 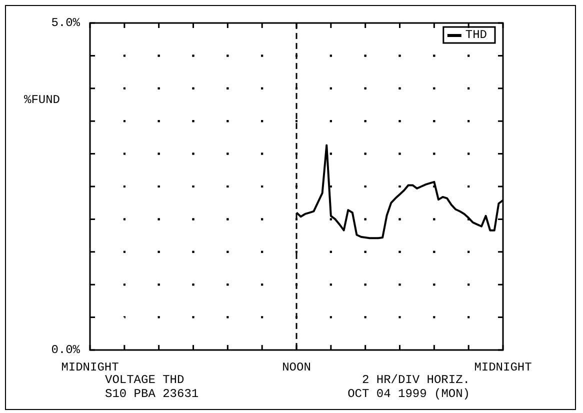 What do you see at coordinates (66, 350) in the screenshot?
I see `y-tick-label: 0.0%` at bounding box center [66, 350].